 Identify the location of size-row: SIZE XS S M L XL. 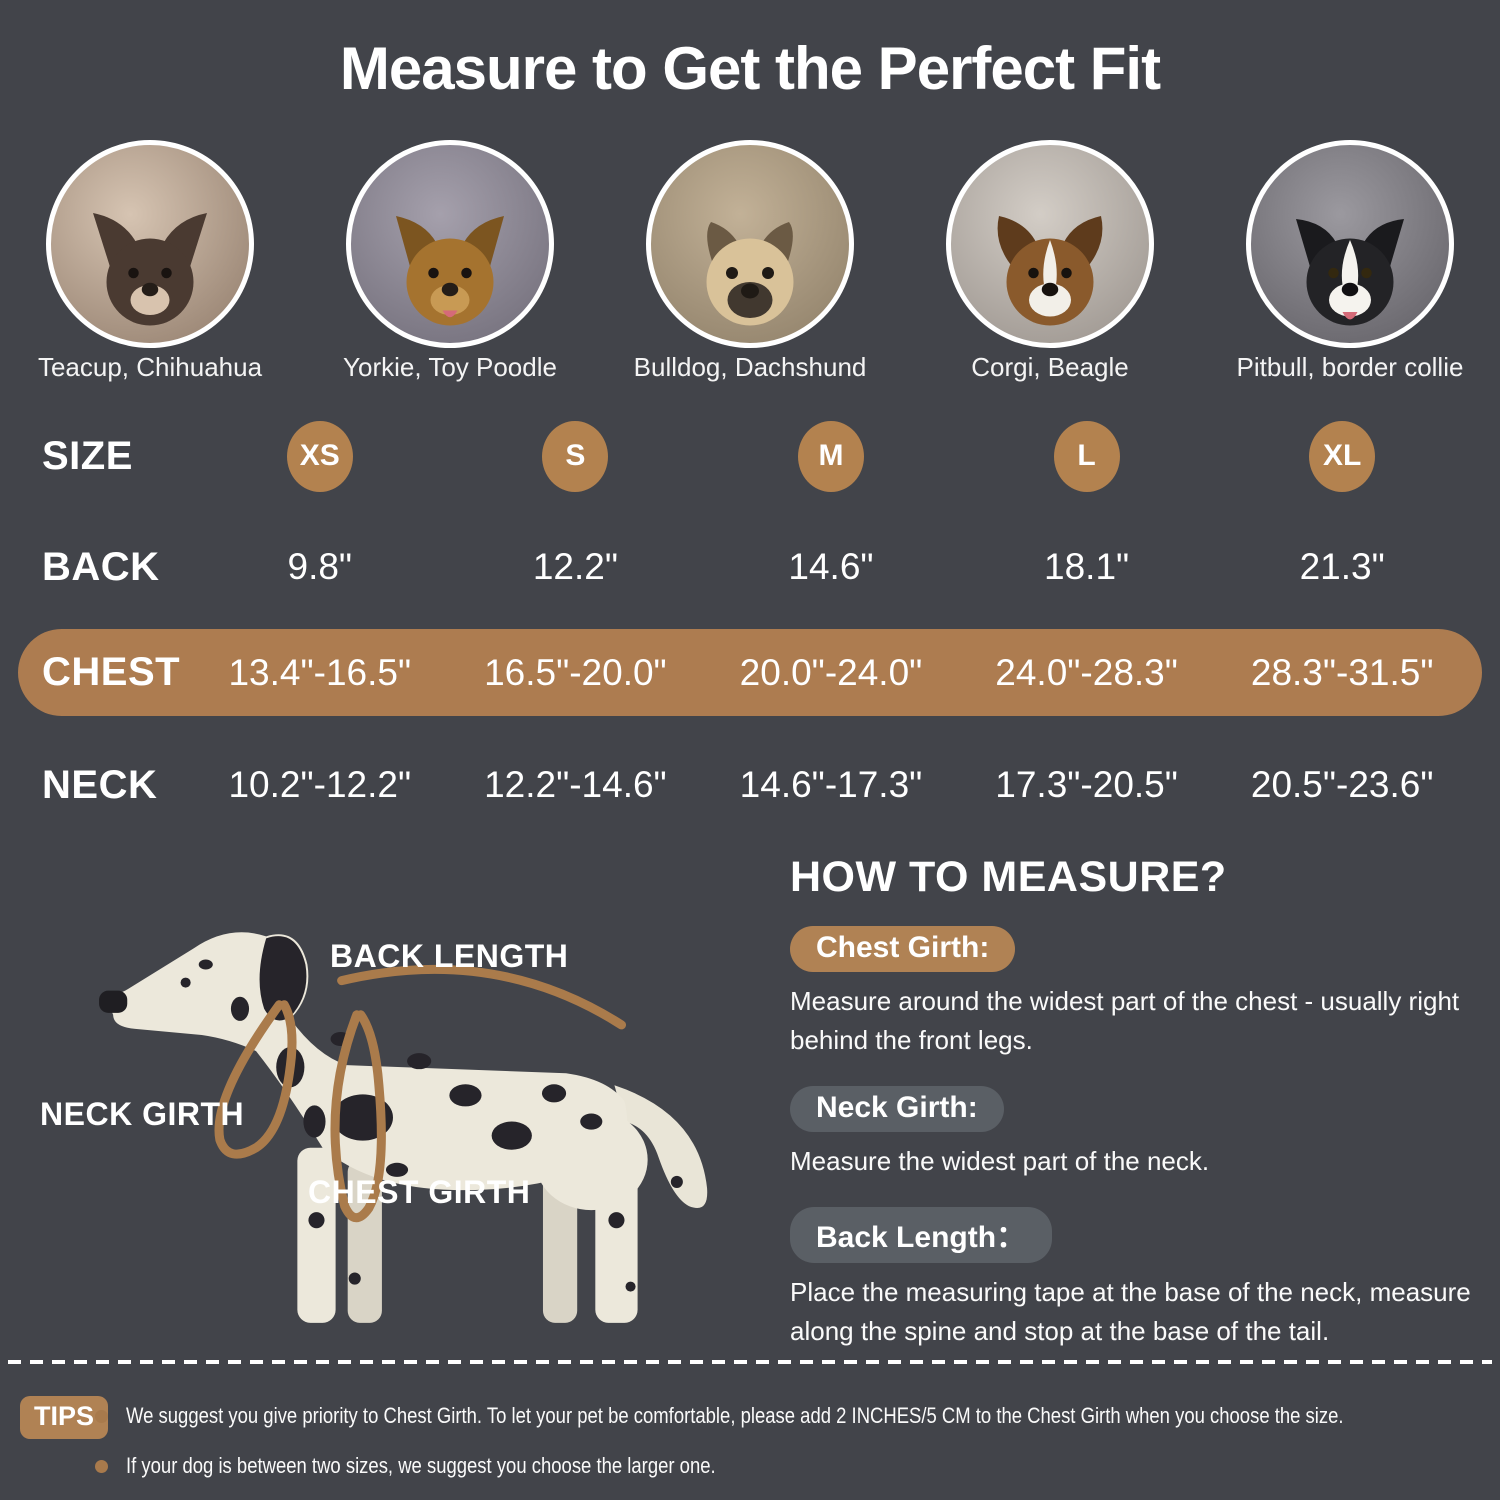
(750, 456).